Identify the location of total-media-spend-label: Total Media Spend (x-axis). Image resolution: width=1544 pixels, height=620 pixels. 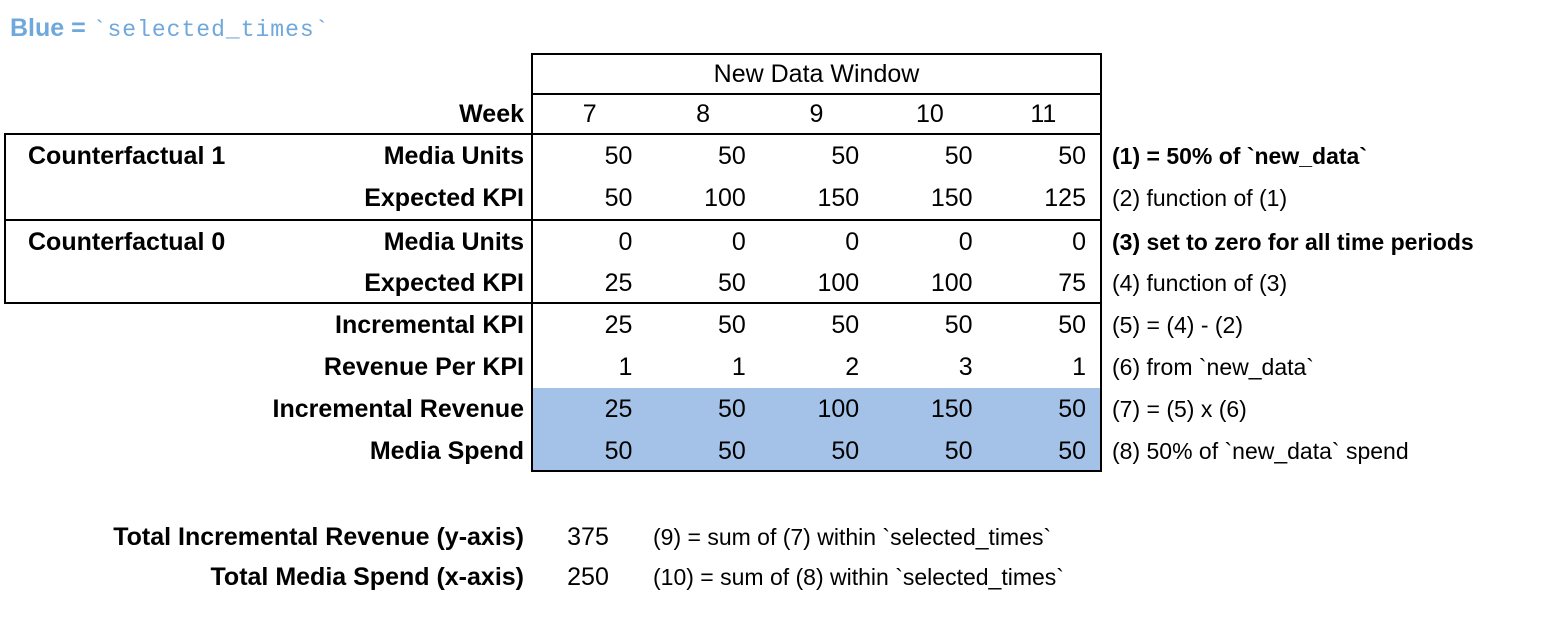
(367, 576).